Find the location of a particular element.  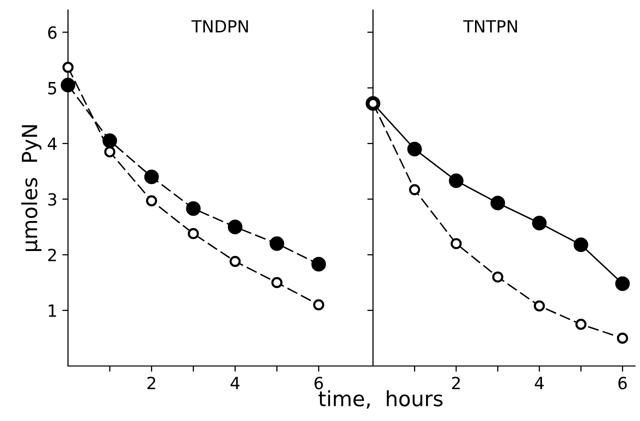

chart-title: TNTPN is located at coordinates (490, 26).